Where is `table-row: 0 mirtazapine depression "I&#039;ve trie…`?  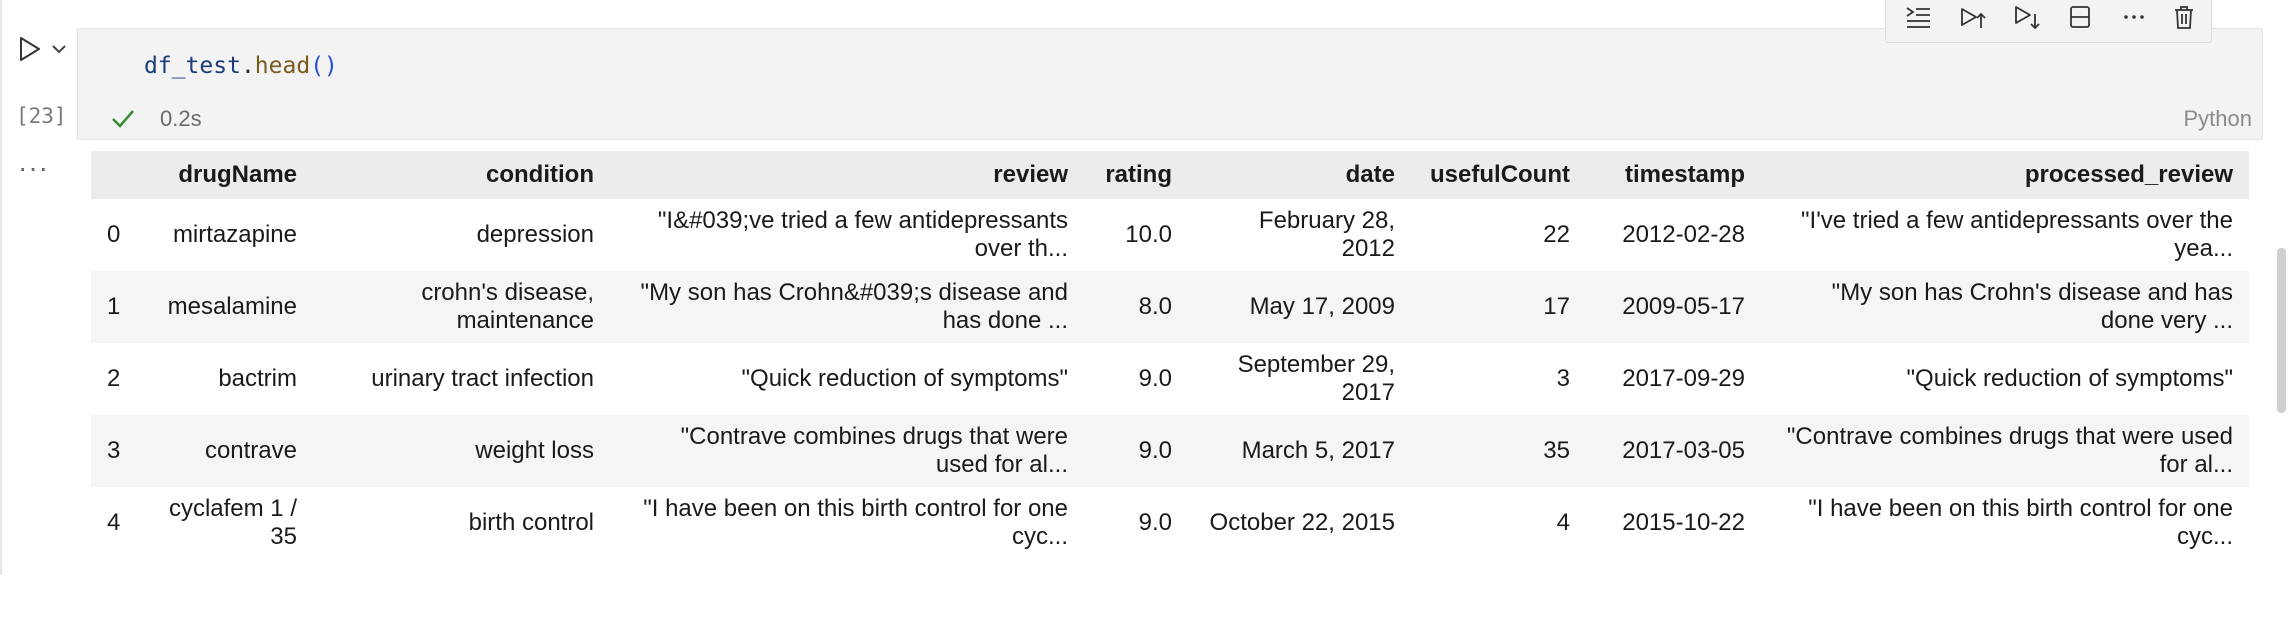 table-row: 0 mirtazapine depression "I&#039;ve trie… is located at coordinates (1170, 235).